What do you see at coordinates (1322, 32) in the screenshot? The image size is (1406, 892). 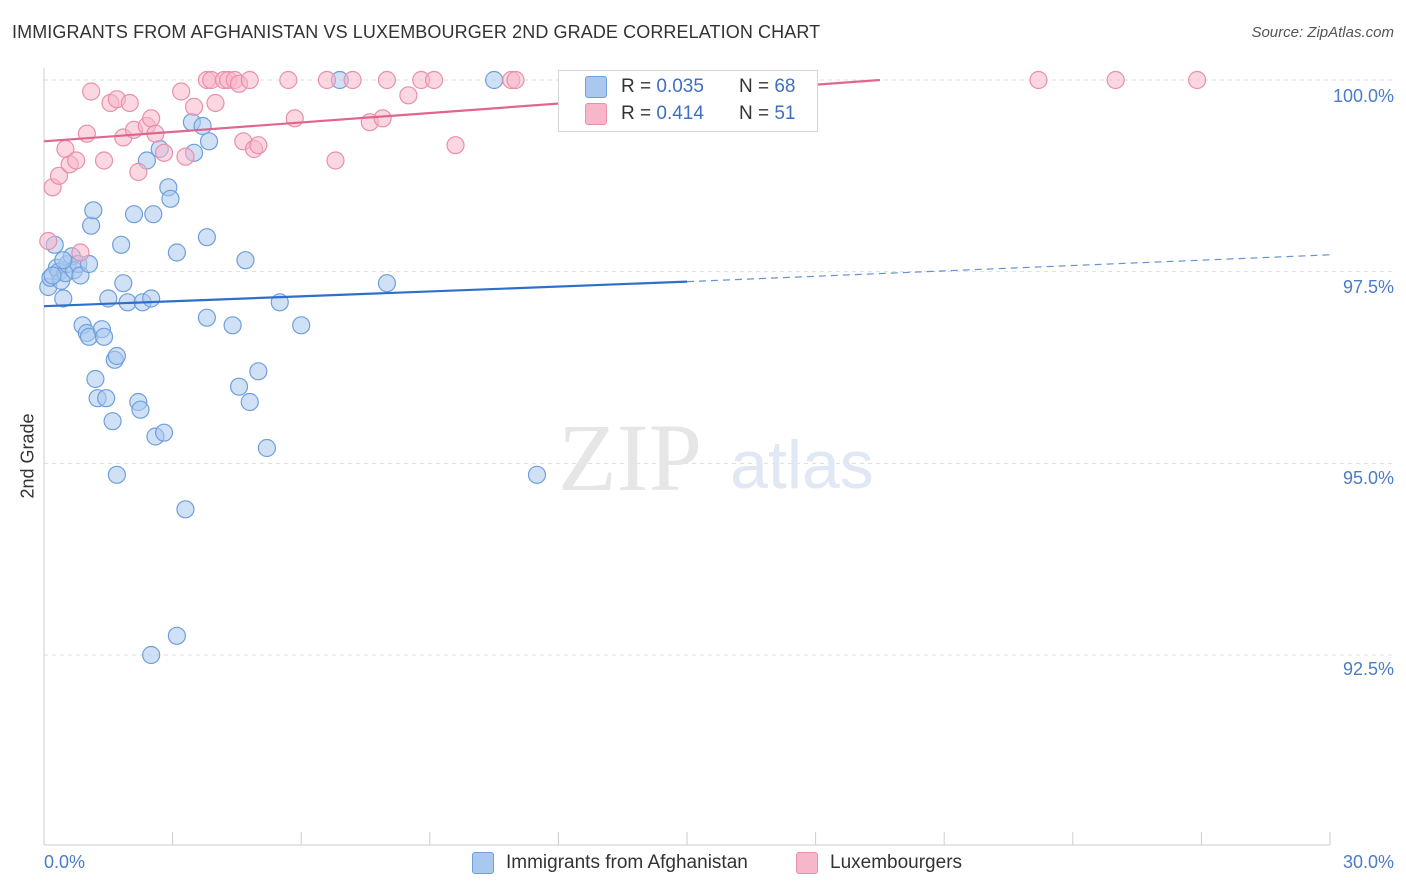 I see `source-label: Source: ZipAtlas.com` at bounding box center [1322, 32].